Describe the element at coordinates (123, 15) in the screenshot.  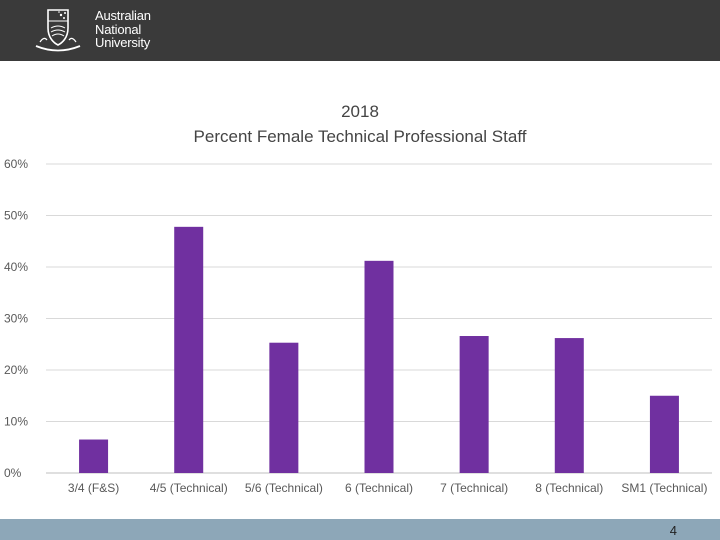
I see `university-name-line1: Australian` at that location.